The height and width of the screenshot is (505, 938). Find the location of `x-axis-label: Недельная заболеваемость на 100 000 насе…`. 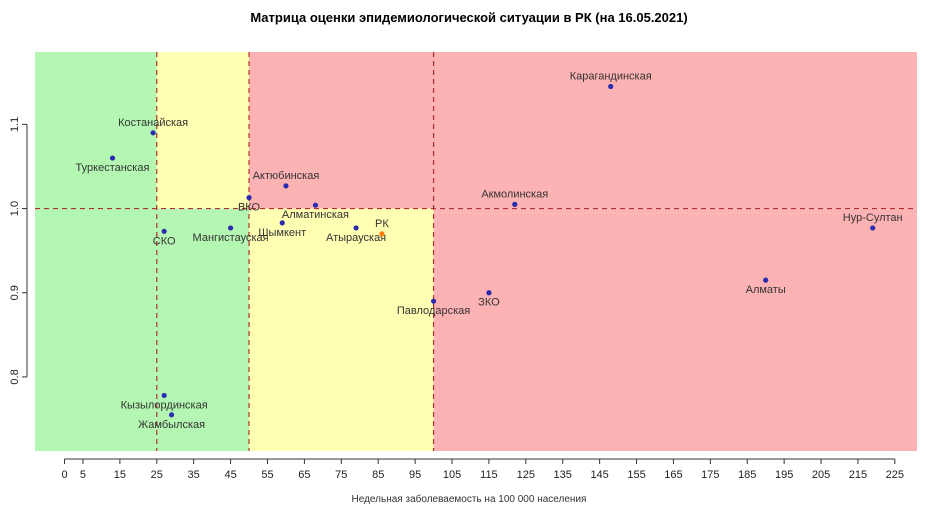

x-axis-label: Недельная заболеваемость на 100 000 насе… is located at coordinates (469, 499).